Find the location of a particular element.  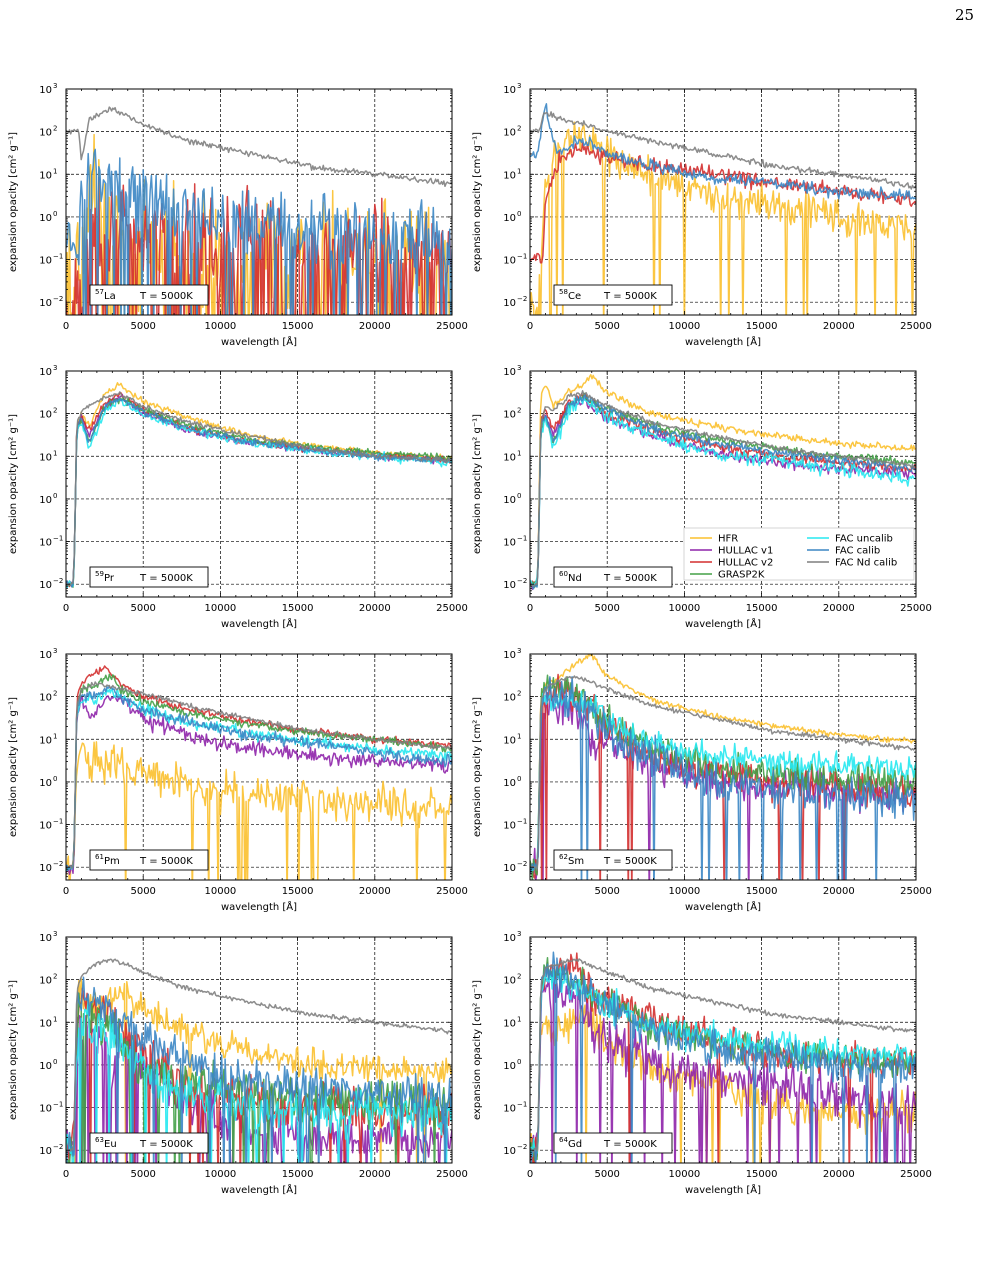

series-line-grasp2k is located at coordinates (259, 492).